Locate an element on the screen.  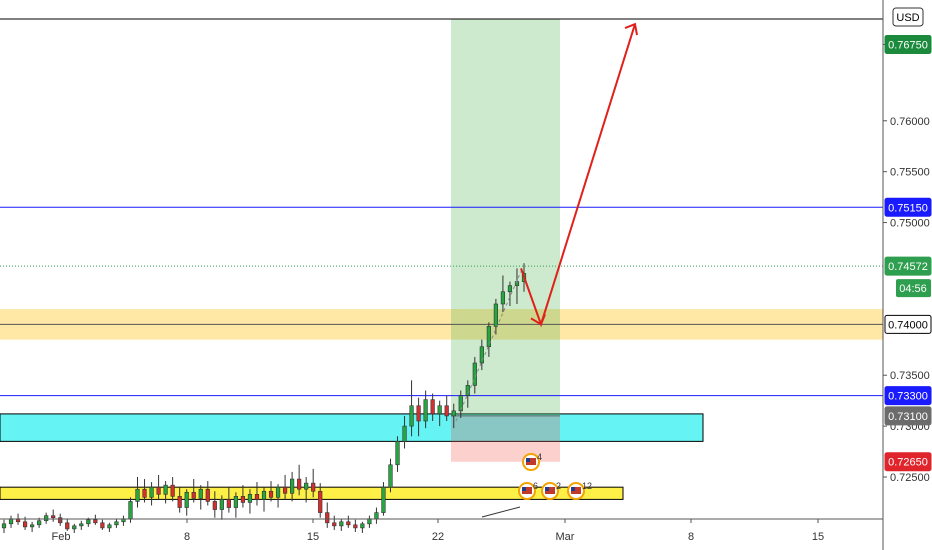
x-tick-label: 22 is located at coordinates (438, 537).